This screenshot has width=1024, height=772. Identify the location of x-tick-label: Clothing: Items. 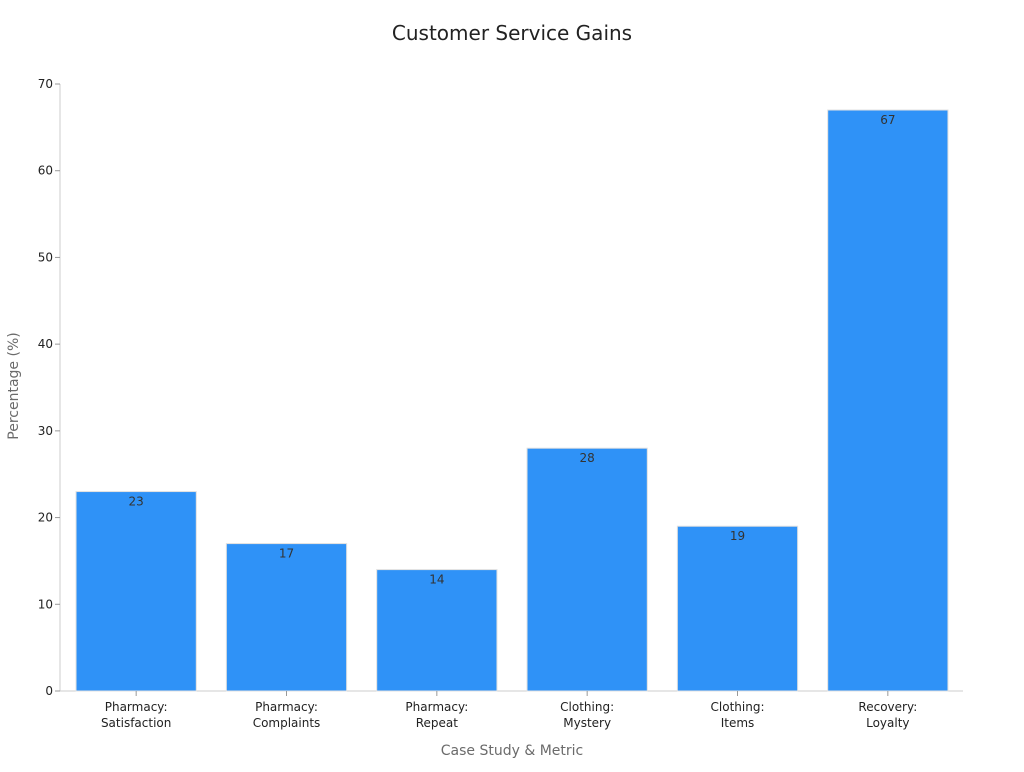
(738, 715).